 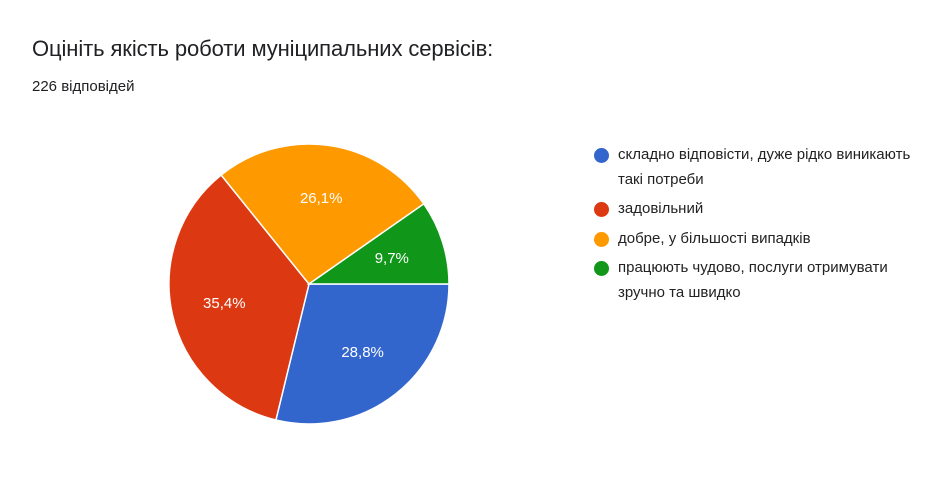 What do you see at coordinates (321, 198) in the screenshot?
I see `slice-label-good: 26,1%` at bounding box center [321, 198].